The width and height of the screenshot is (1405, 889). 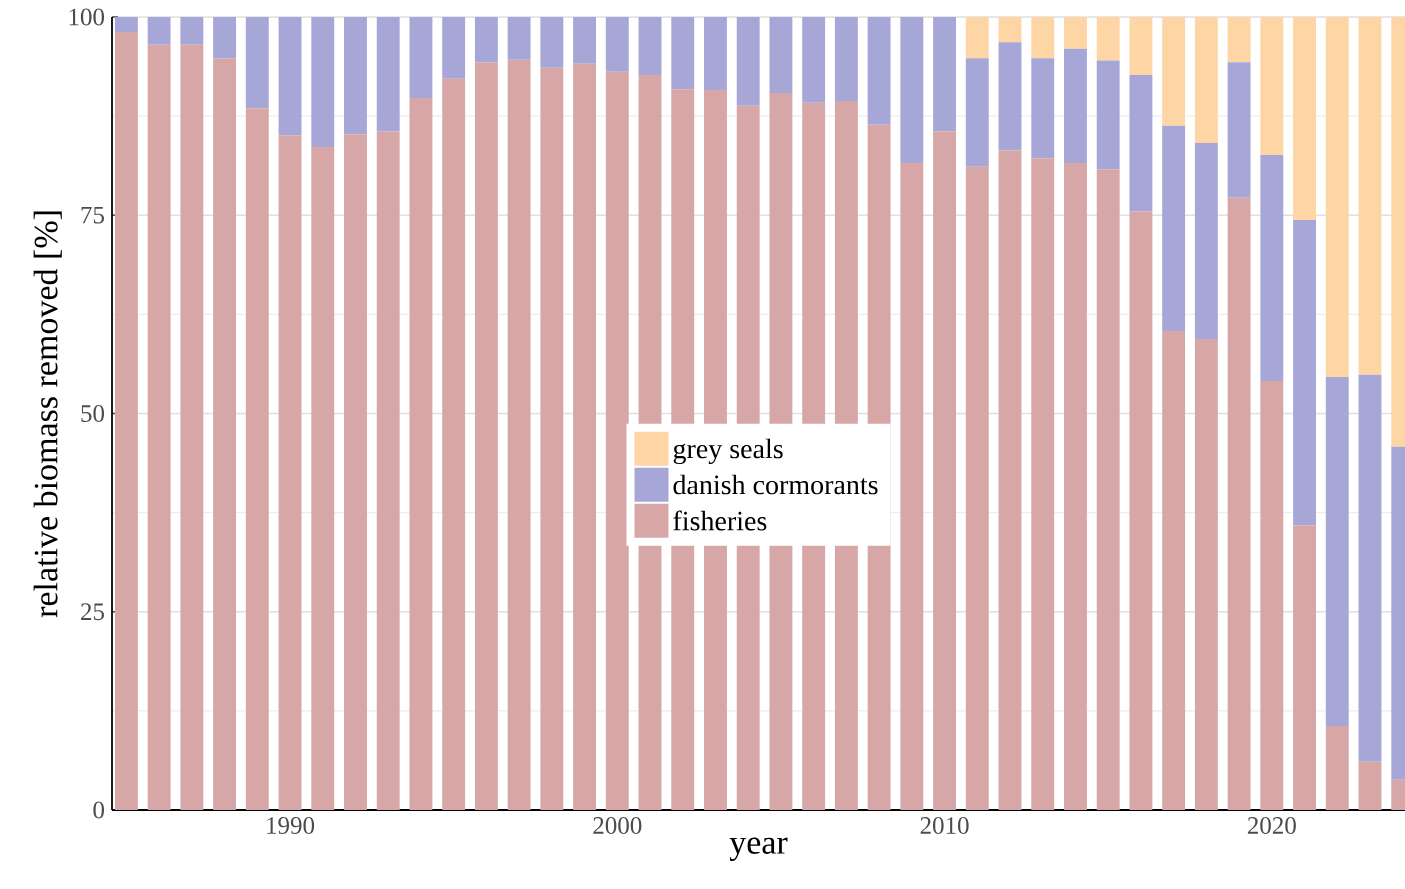 What do you see at coordinates (99, 810) in the screenshot?
I see `y-tick-label: 0` at bounding box center [99, 810].